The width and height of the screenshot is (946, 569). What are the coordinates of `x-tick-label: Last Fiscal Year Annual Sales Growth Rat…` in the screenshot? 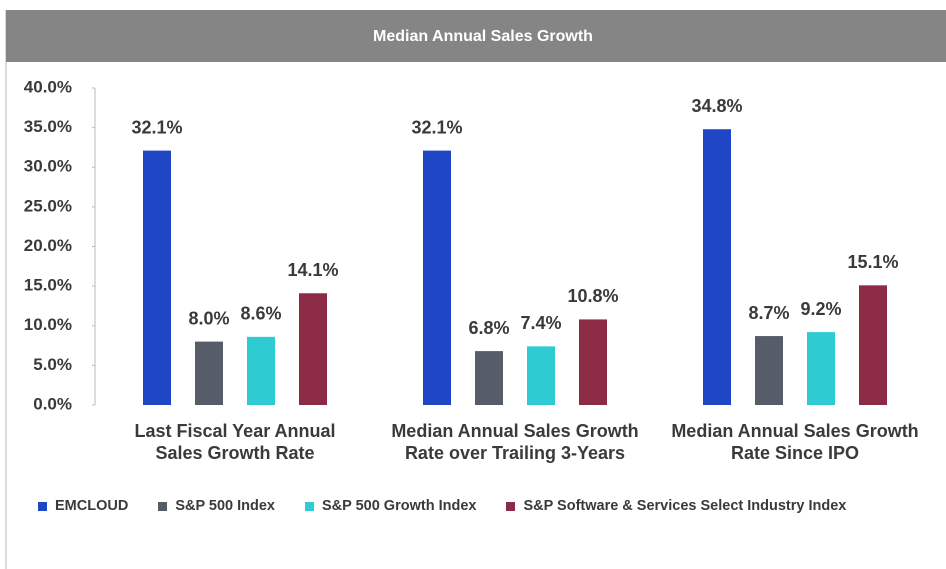 It's located at (235, 442).